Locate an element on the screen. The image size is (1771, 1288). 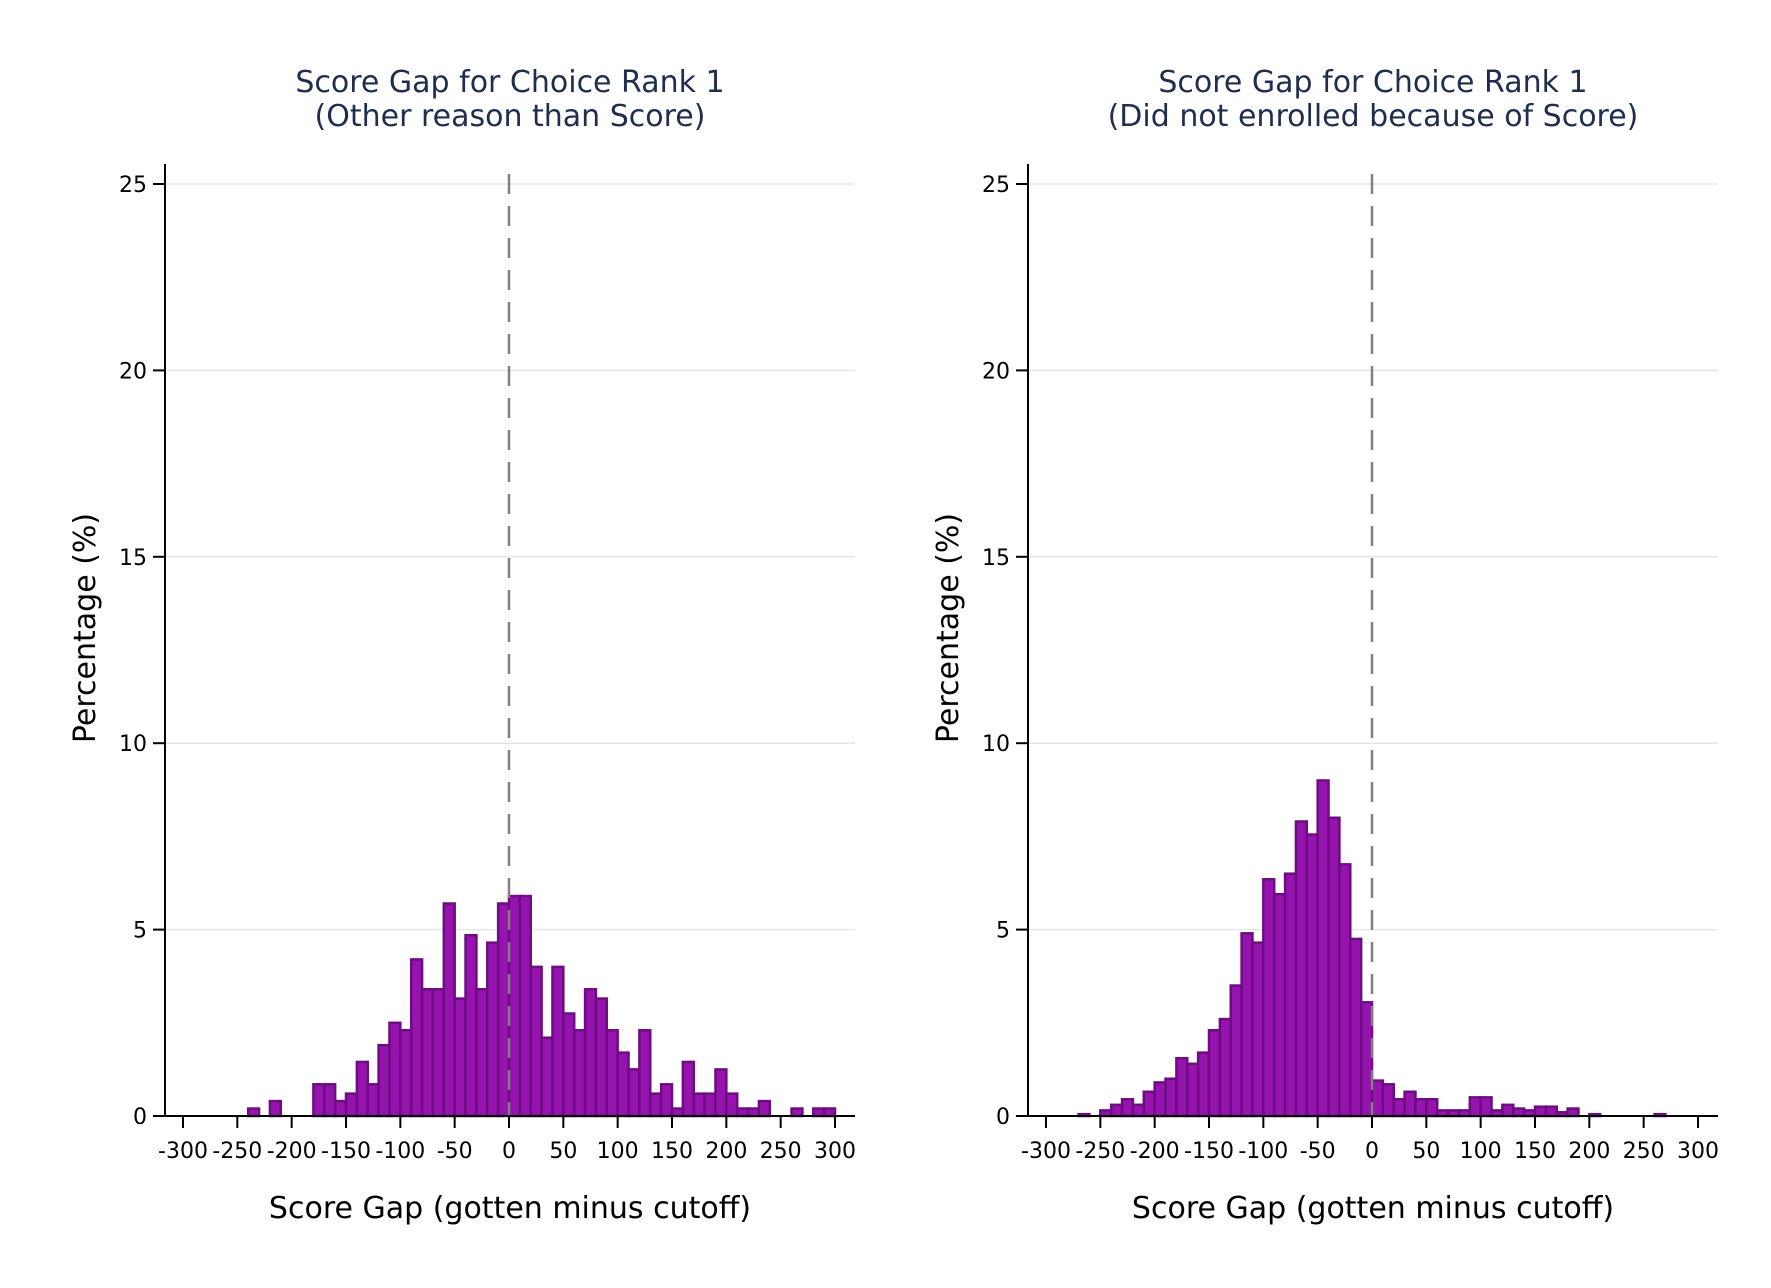
right-y-tick-label-5: 5 is located at coordinates (1003, 931).